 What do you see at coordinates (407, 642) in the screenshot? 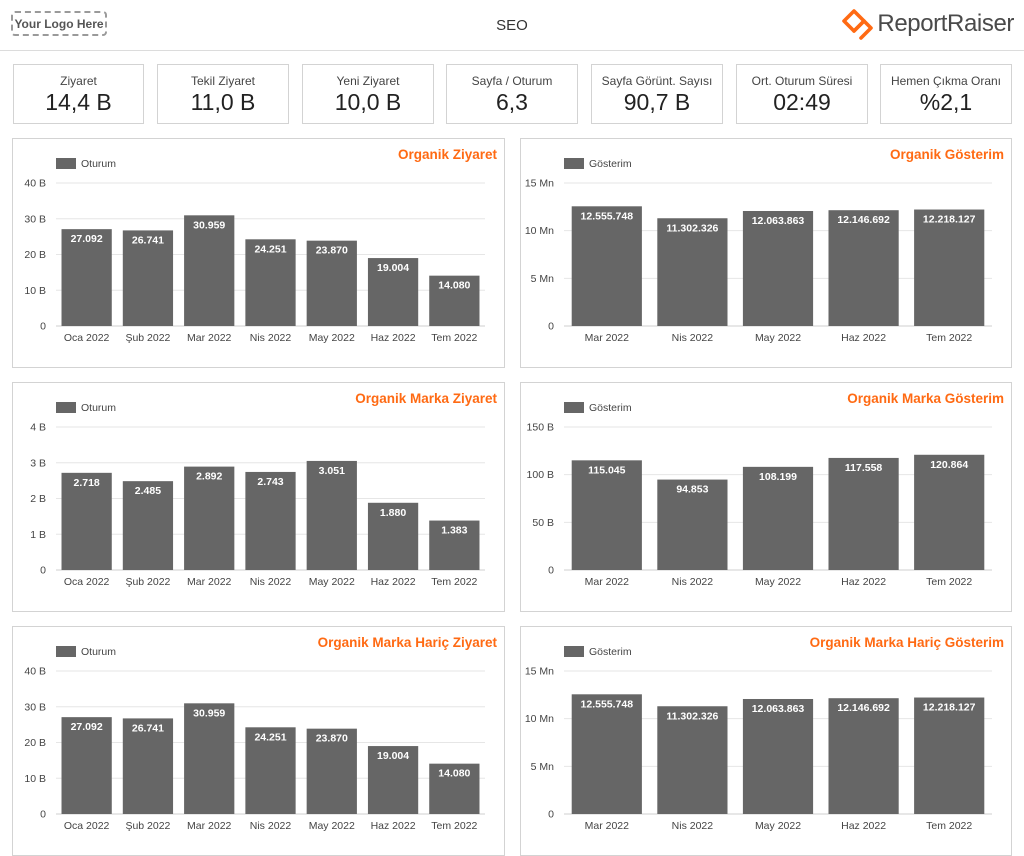
I see `chart-title: Organik Marka Hariç Ziyaret` at bounding box center [407, 642].